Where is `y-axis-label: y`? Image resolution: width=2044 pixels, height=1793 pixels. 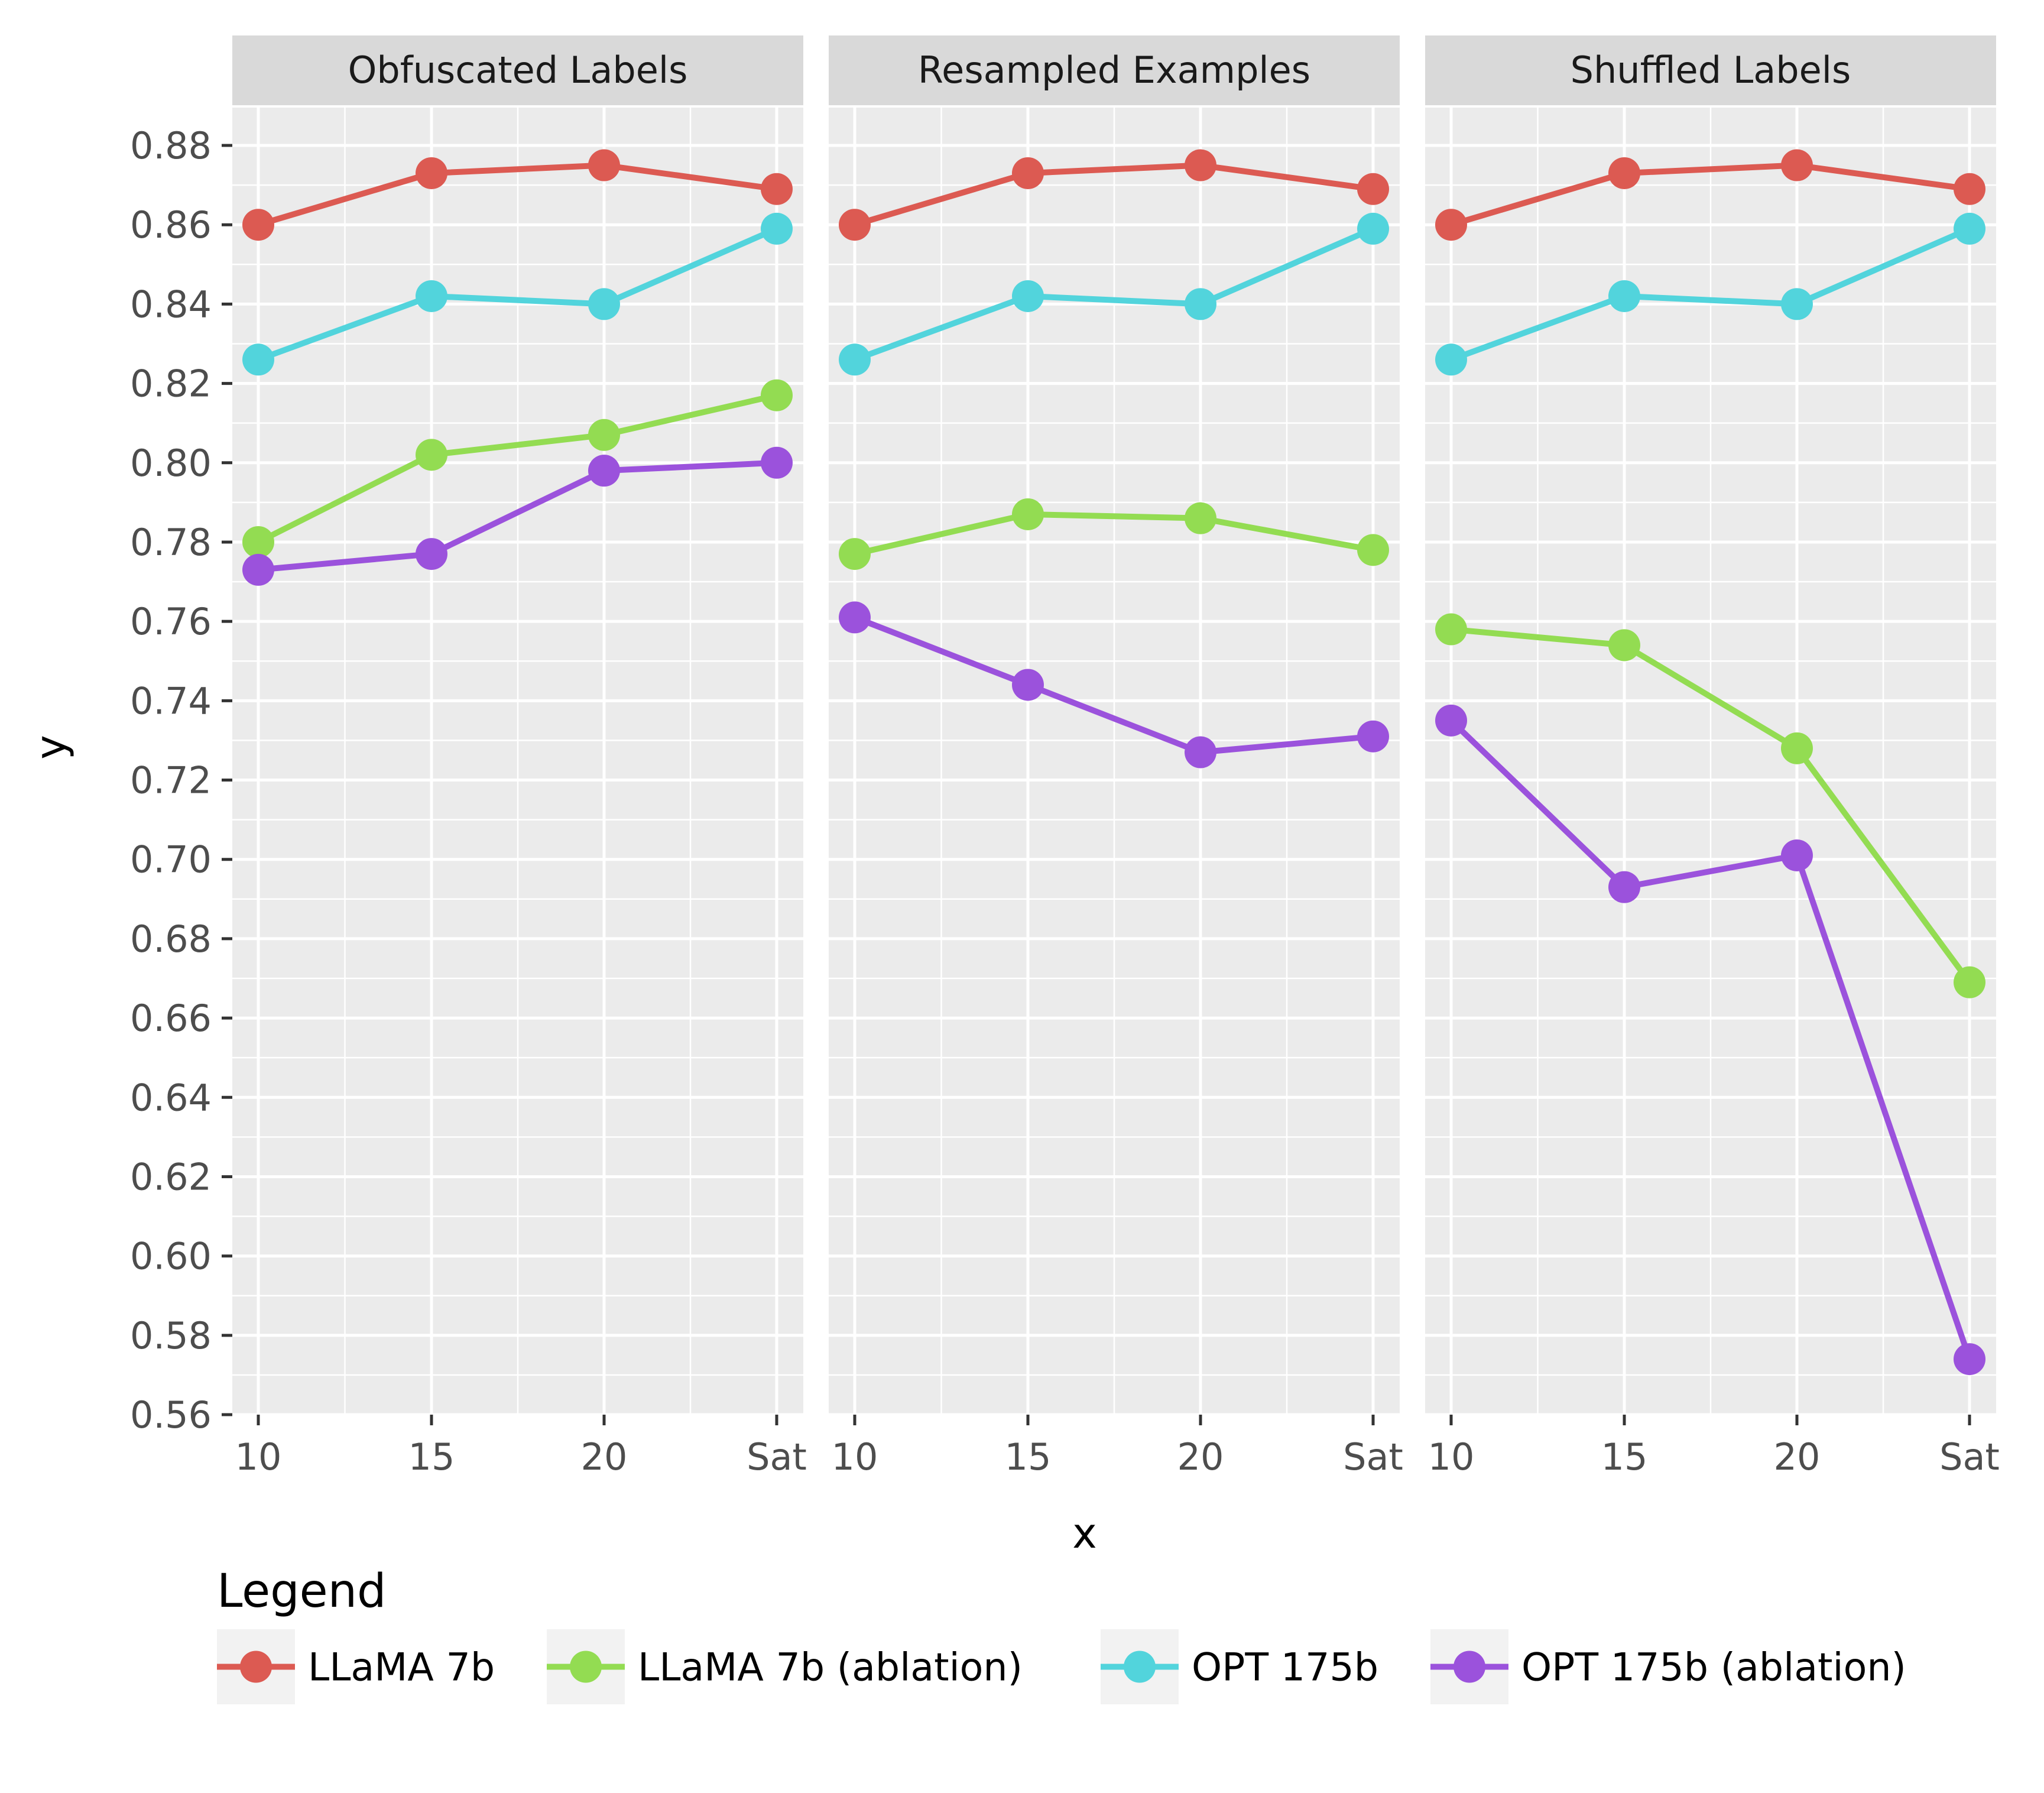
y-axis-label: y is located at coordinates (51, 747).